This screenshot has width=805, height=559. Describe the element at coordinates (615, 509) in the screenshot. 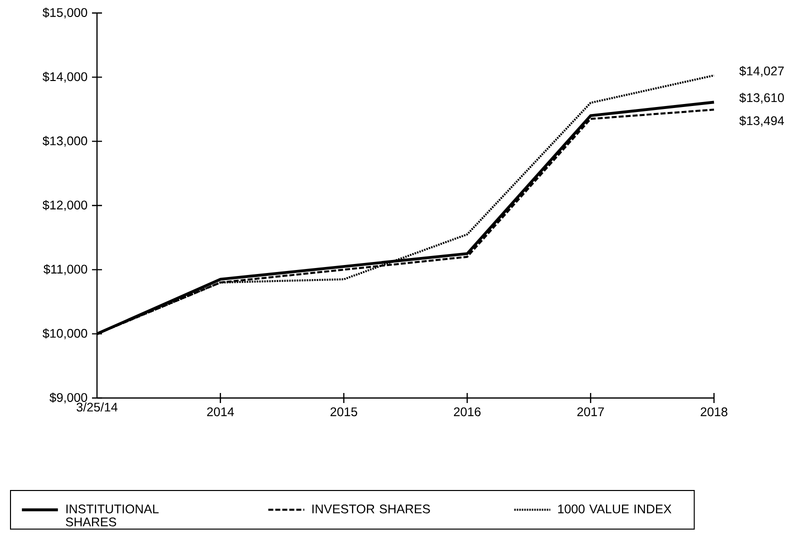

I see `legend-label: 1000 VALUE INDEX` at that location.